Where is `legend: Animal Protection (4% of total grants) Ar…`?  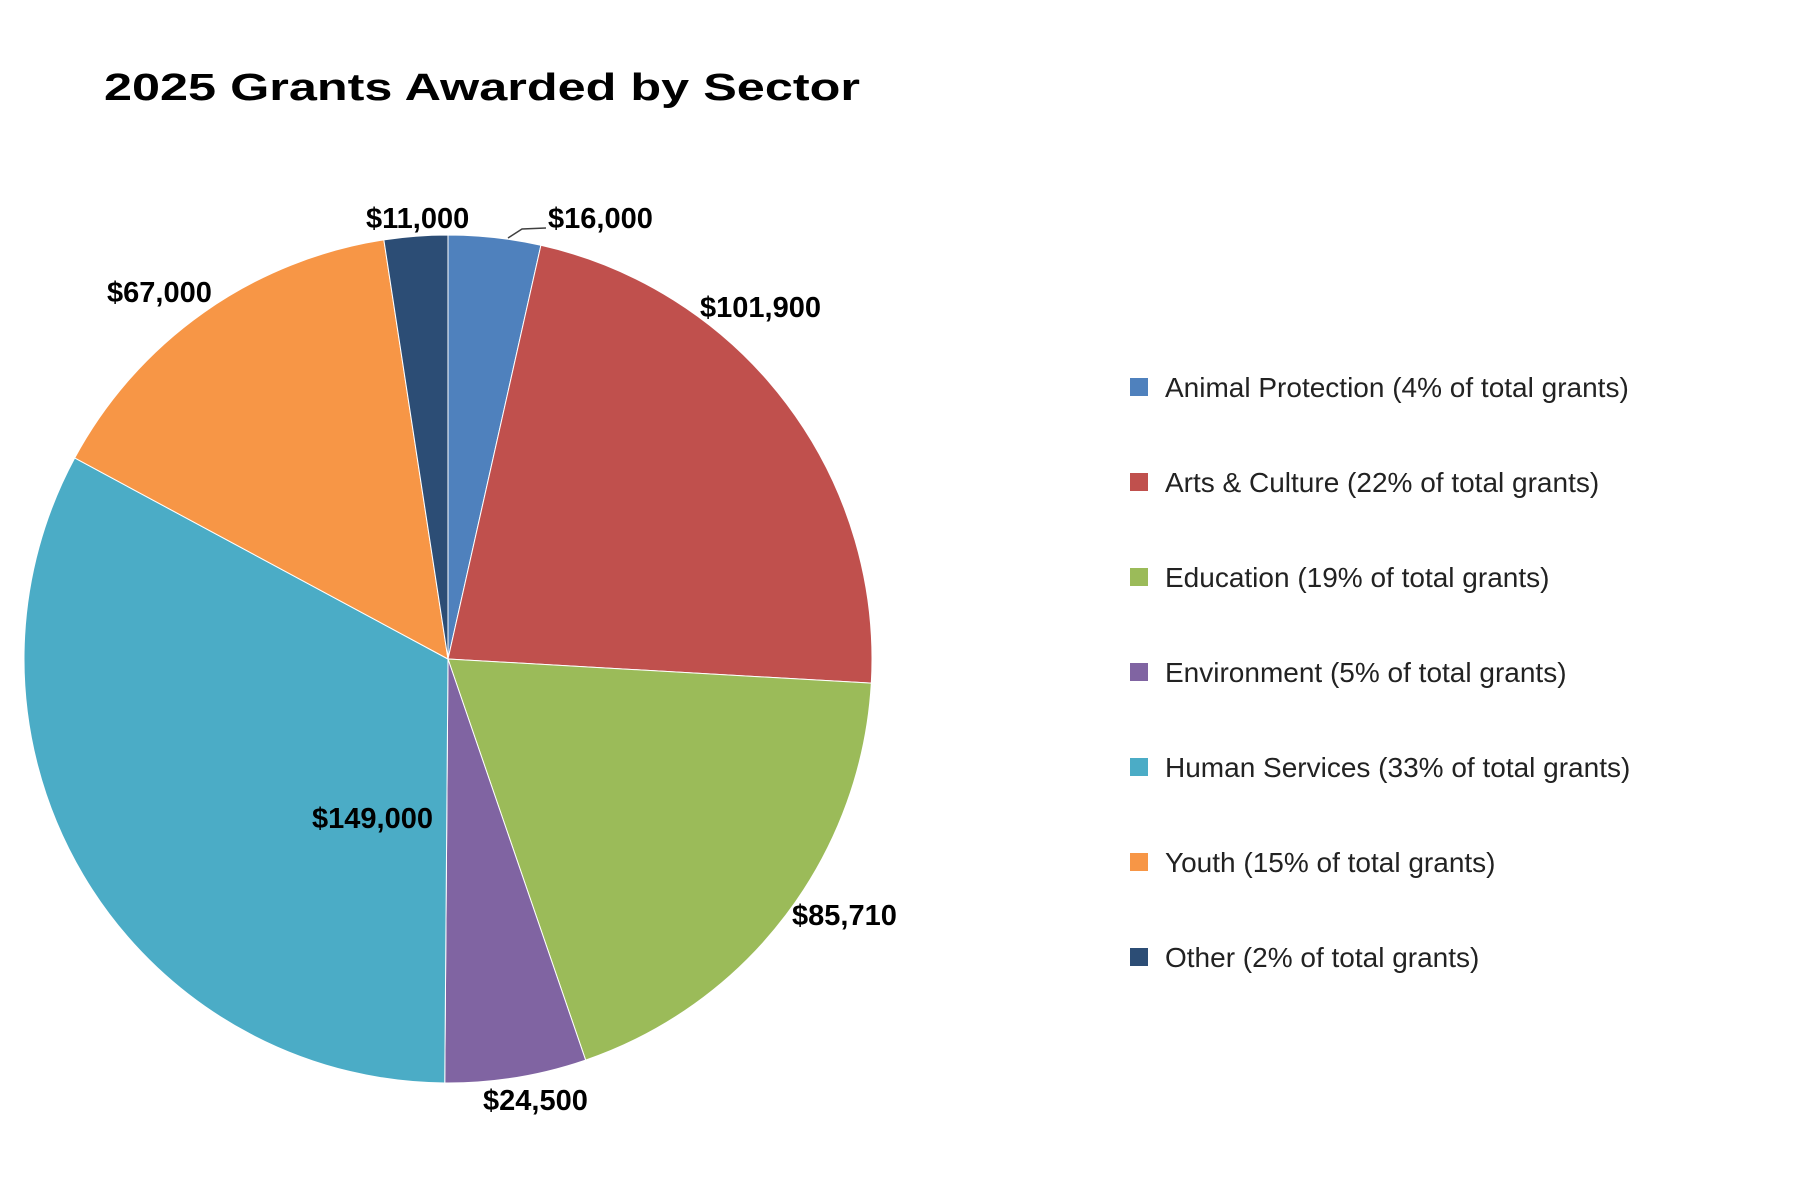
legend: Animal Protection (4% of total grants) Ar… is located at coordinates (1380, 672).